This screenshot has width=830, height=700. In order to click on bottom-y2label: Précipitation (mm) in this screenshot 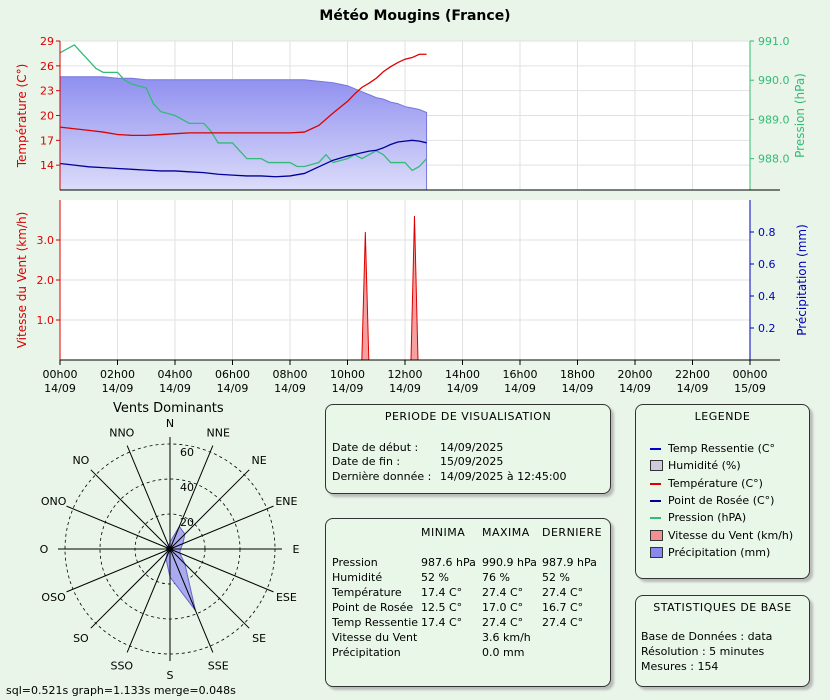, I will do `click(802, 280)`.